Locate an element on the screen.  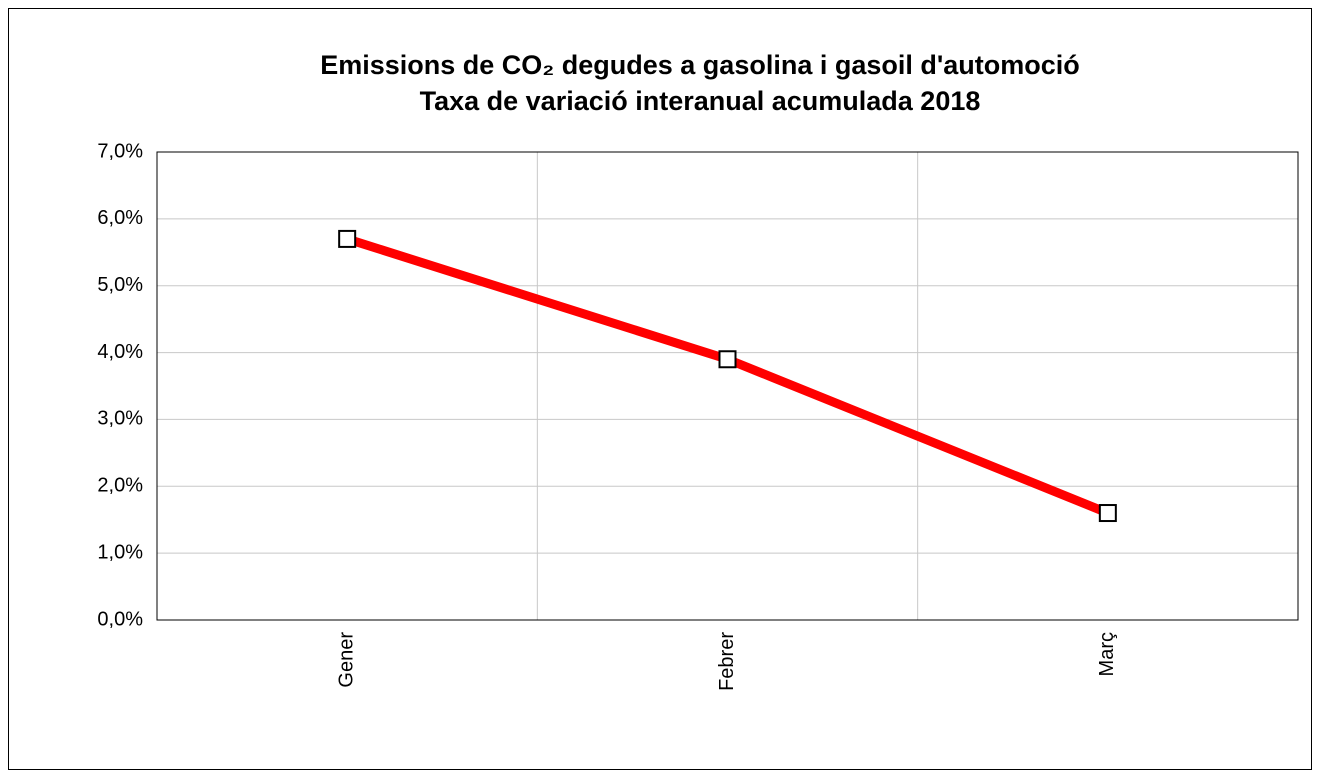
y-tick-label: 0,0% is located at coordinates (120, 619).